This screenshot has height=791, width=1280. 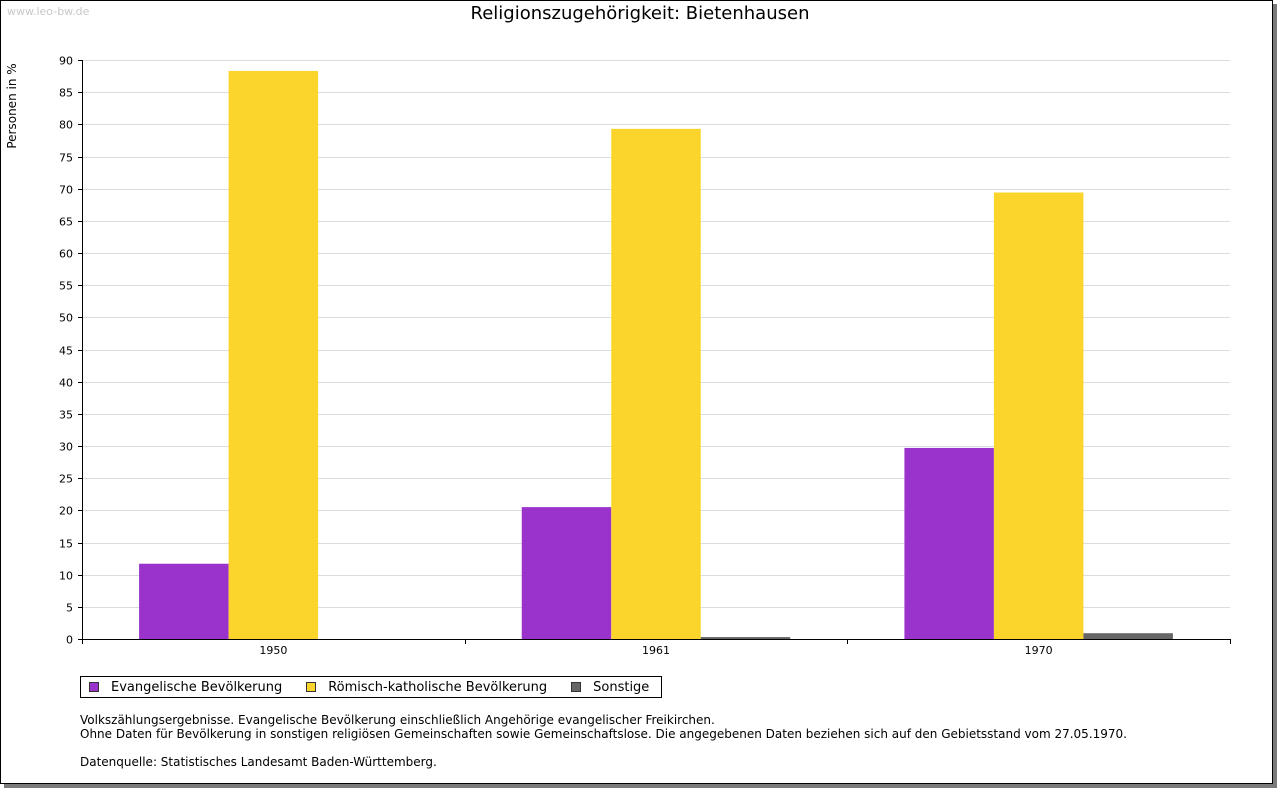 I want to click on y-tick-label: 5, so click(x=69, y=608).